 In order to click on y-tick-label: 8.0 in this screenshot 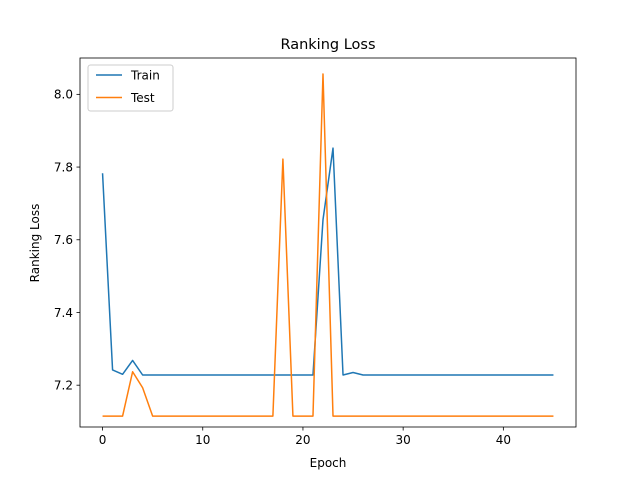, I will do `click(63, 95)`.